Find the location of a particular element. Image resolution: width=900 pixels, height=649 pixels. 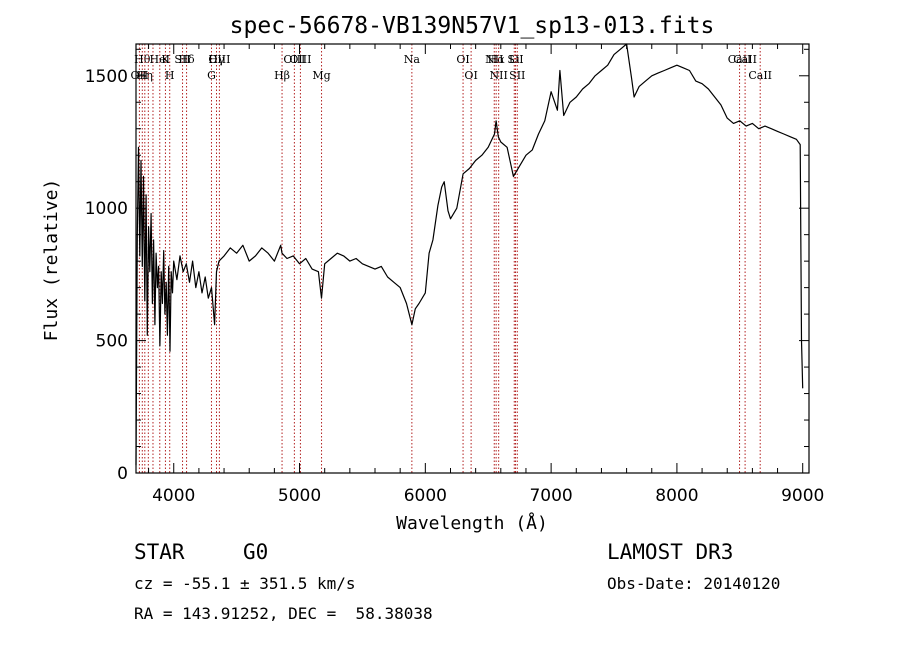

chart-title: spec-56678-VB139N57V1_sp13-013.fits is located at coordinates (472, 26).